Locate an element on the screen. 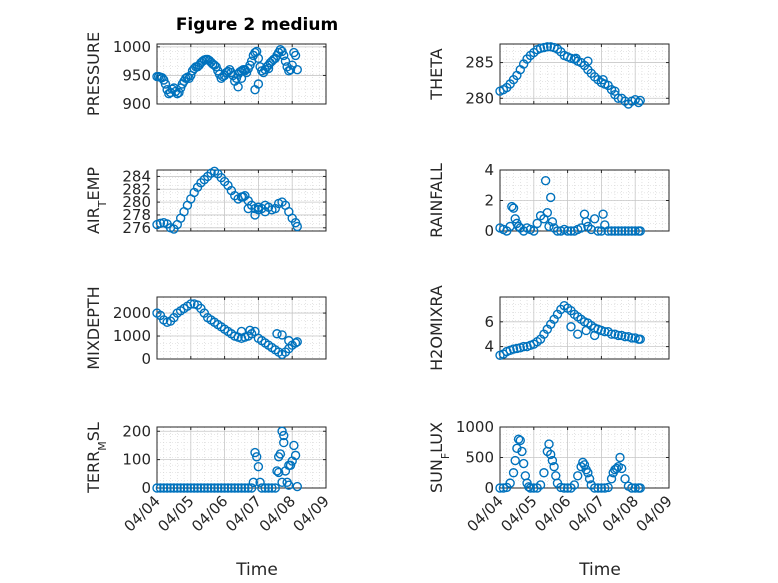  panel-5-y-tick-label: 0 is located at coordinates (146, 359).